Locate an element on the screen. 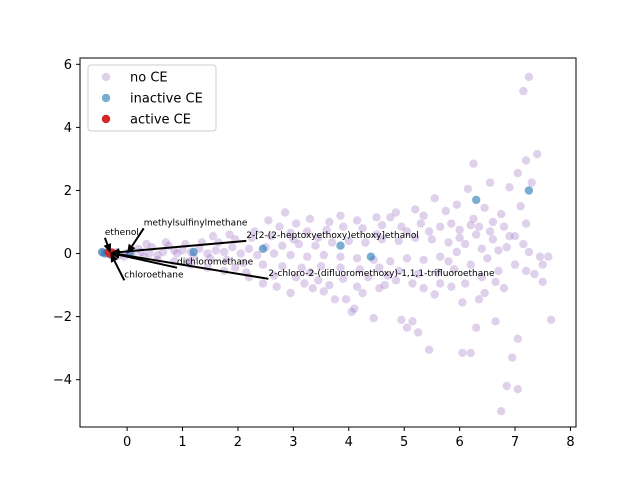  y-tick-label-3: 2 is located at coordinates (68, 191).